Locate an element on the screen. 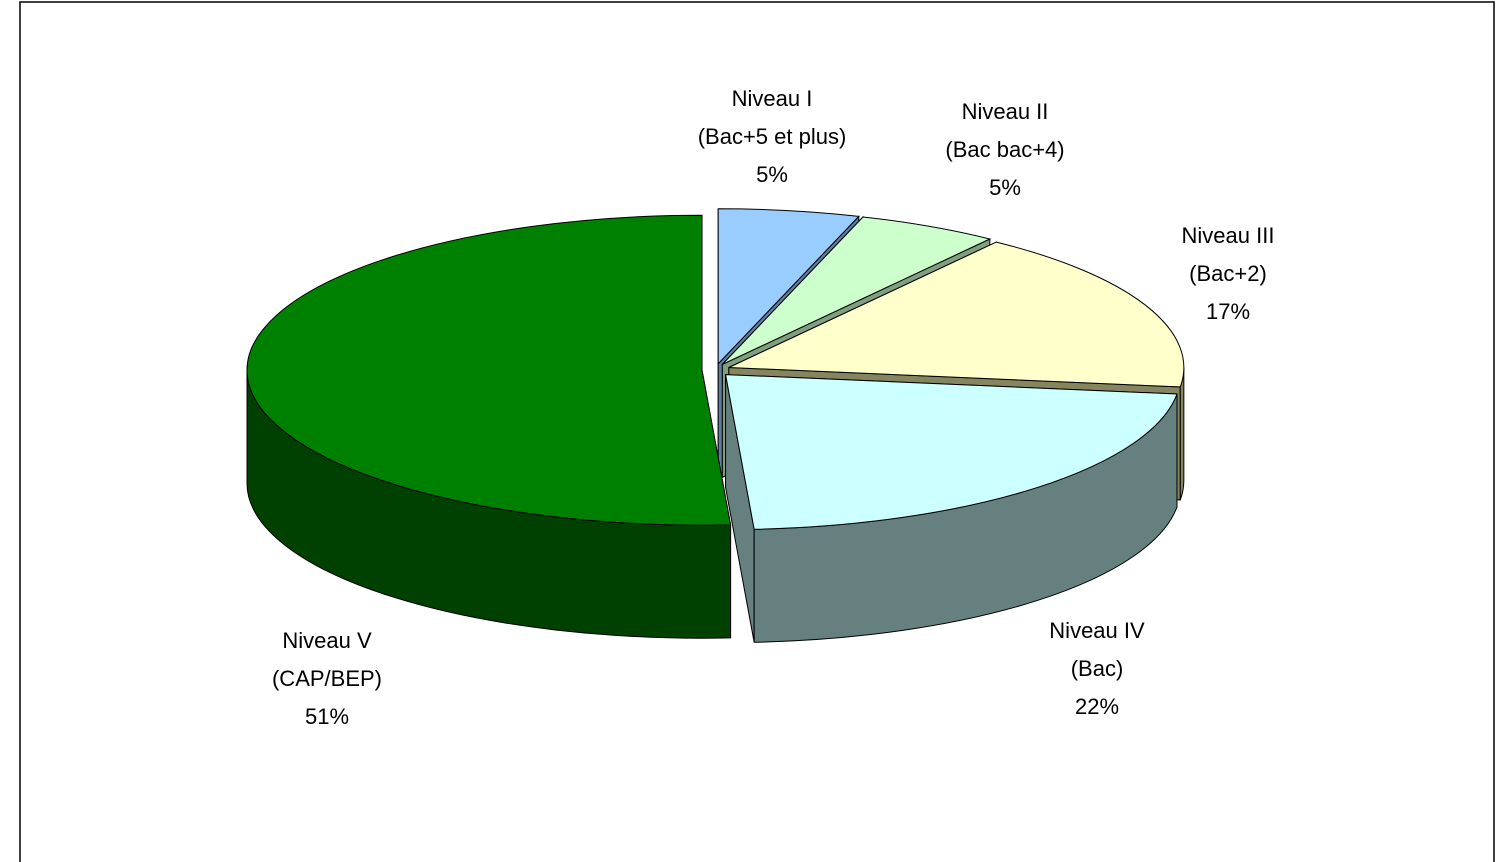  slice-label: Niveau II is located at coordinates (1005, 111).